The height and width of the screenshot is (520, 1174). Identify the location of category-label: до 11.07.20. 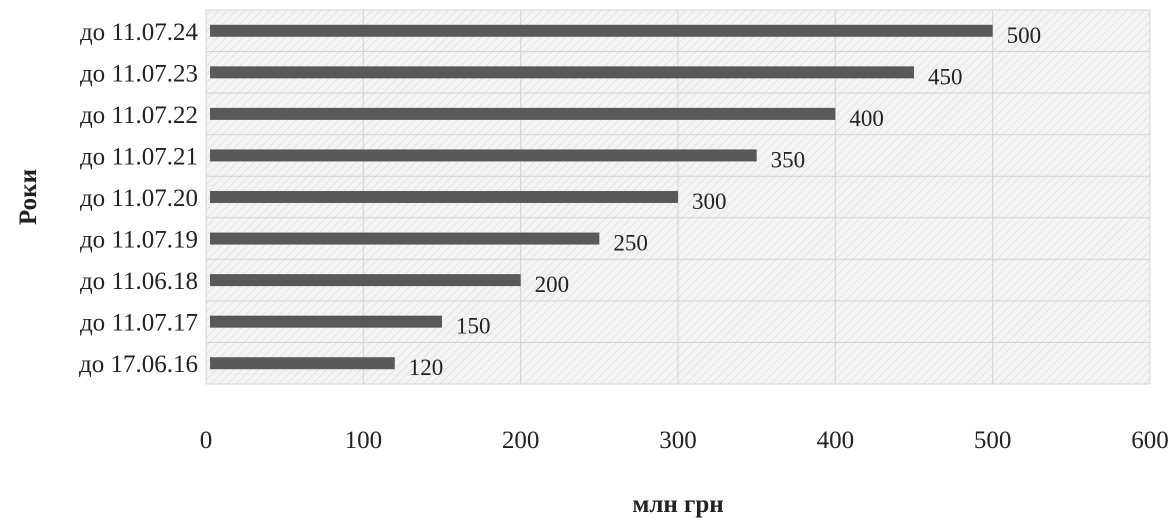
(139, 198).